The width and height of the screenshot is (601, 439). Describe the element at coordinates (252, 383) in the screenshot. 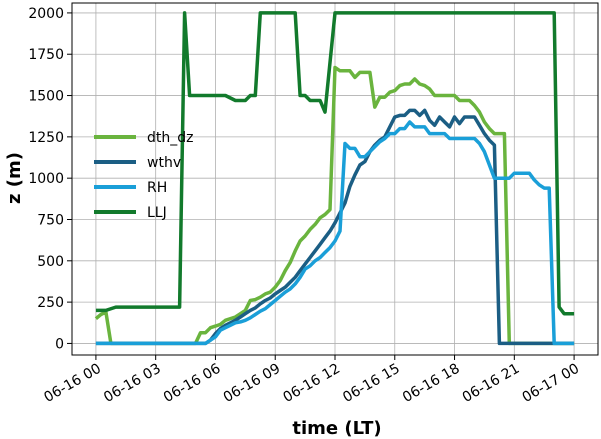

I see `x-tick-label: 06-16 09` at that location.